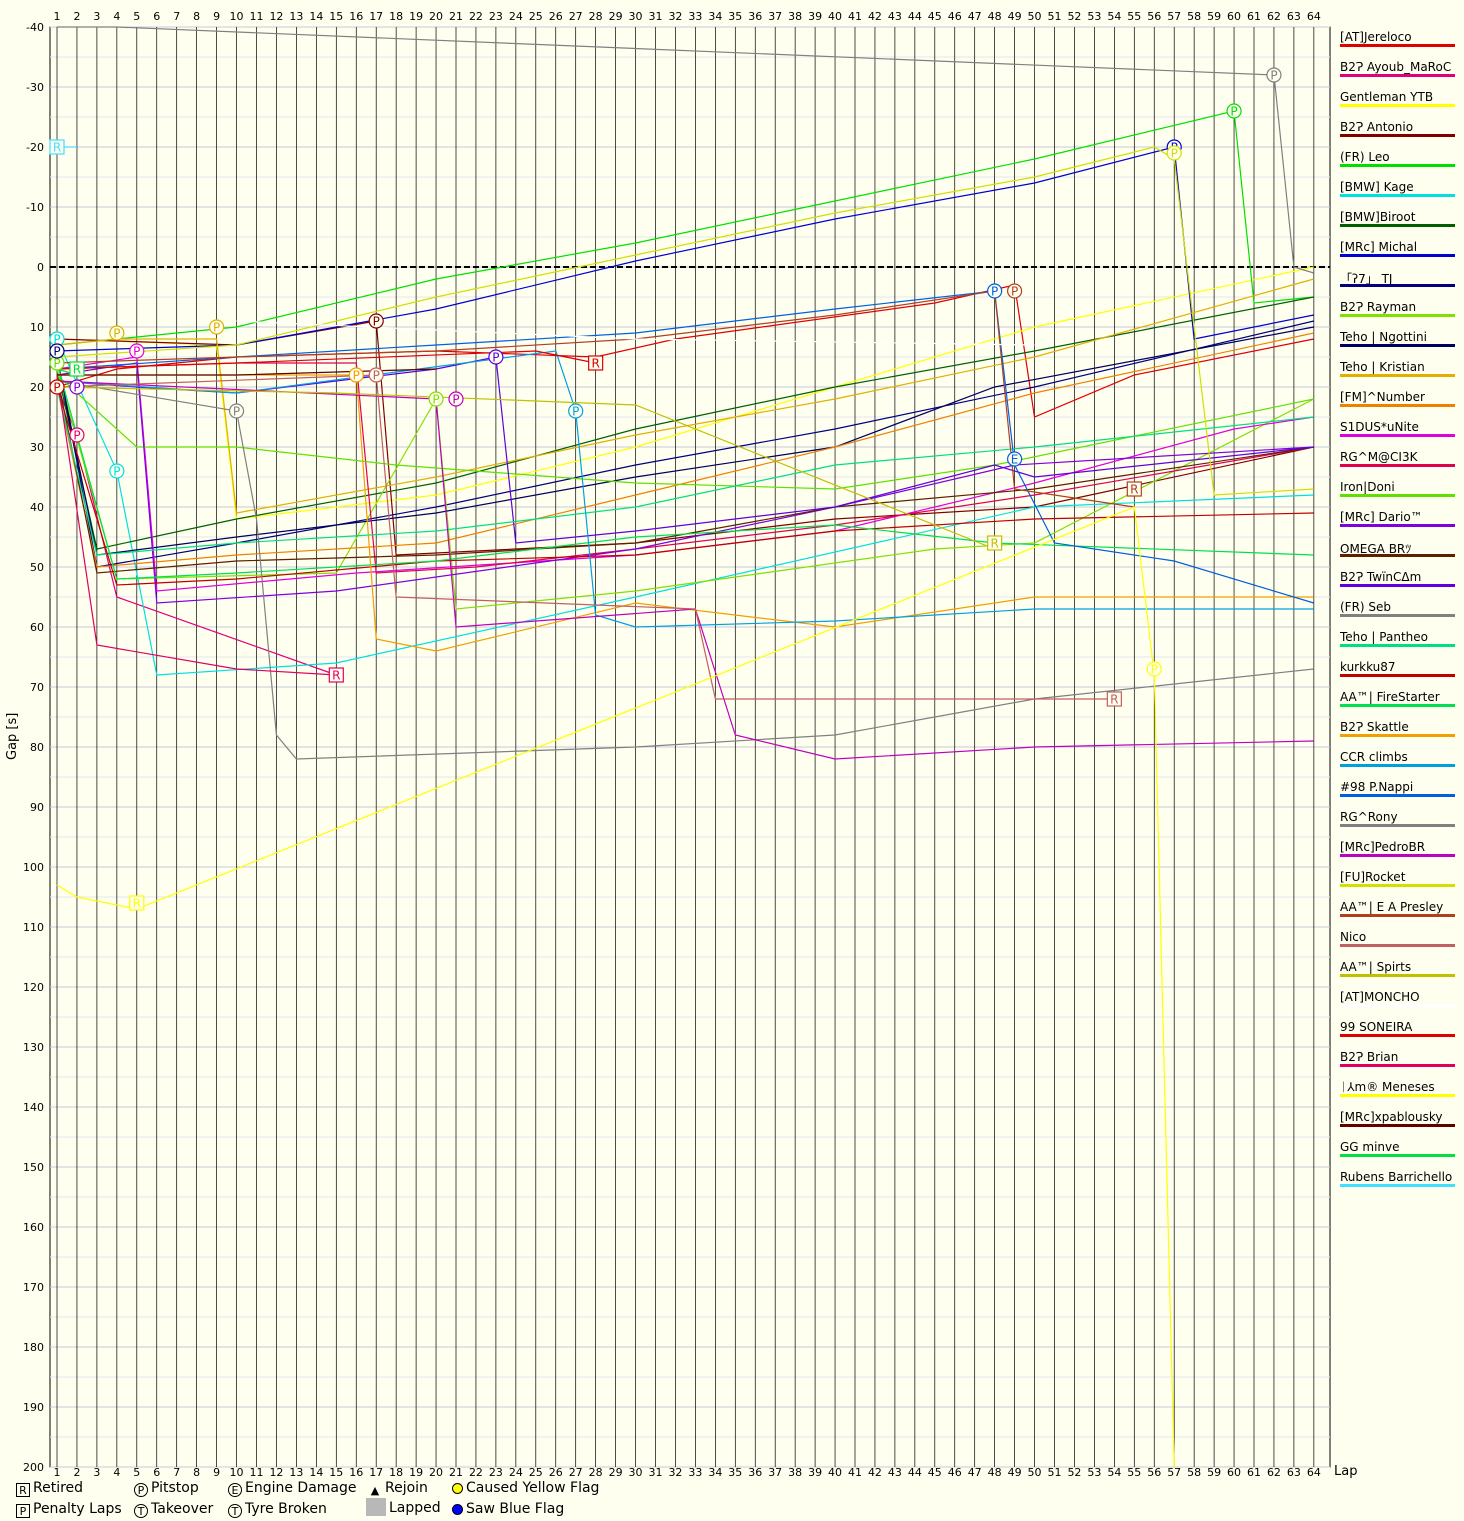 The height and width of the screenshot is (1521, 1464). What do you see at coordinates (356, 16) in the screenshot?
I see `x-tick-label-top: 16` at bounding box center [356, 16].